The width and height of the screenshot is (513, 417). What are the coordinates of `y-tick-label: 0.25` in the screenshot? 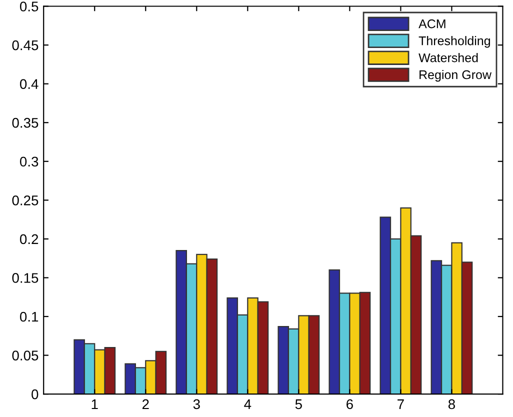 It's located at (25, 200).